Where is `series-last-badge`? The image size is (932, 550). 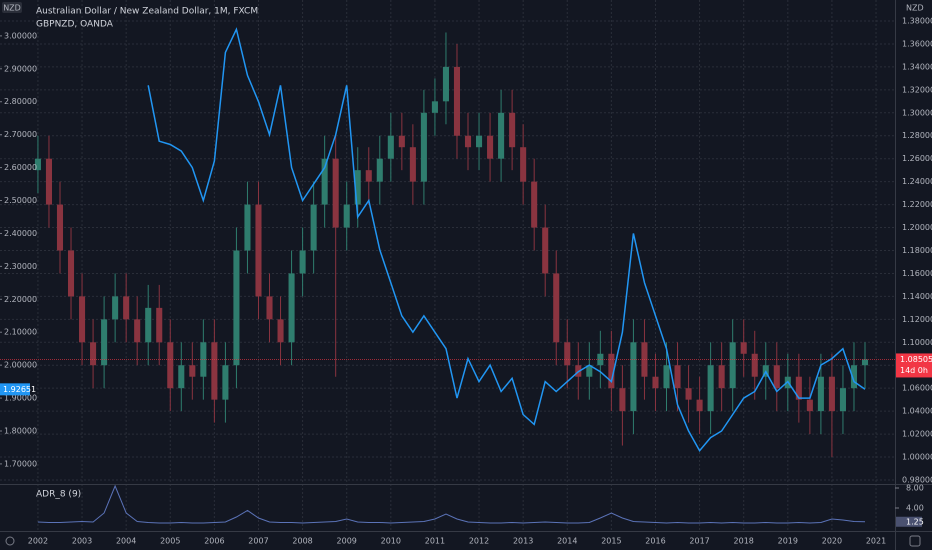
series-last-badge is located at coordinates (15, 389).